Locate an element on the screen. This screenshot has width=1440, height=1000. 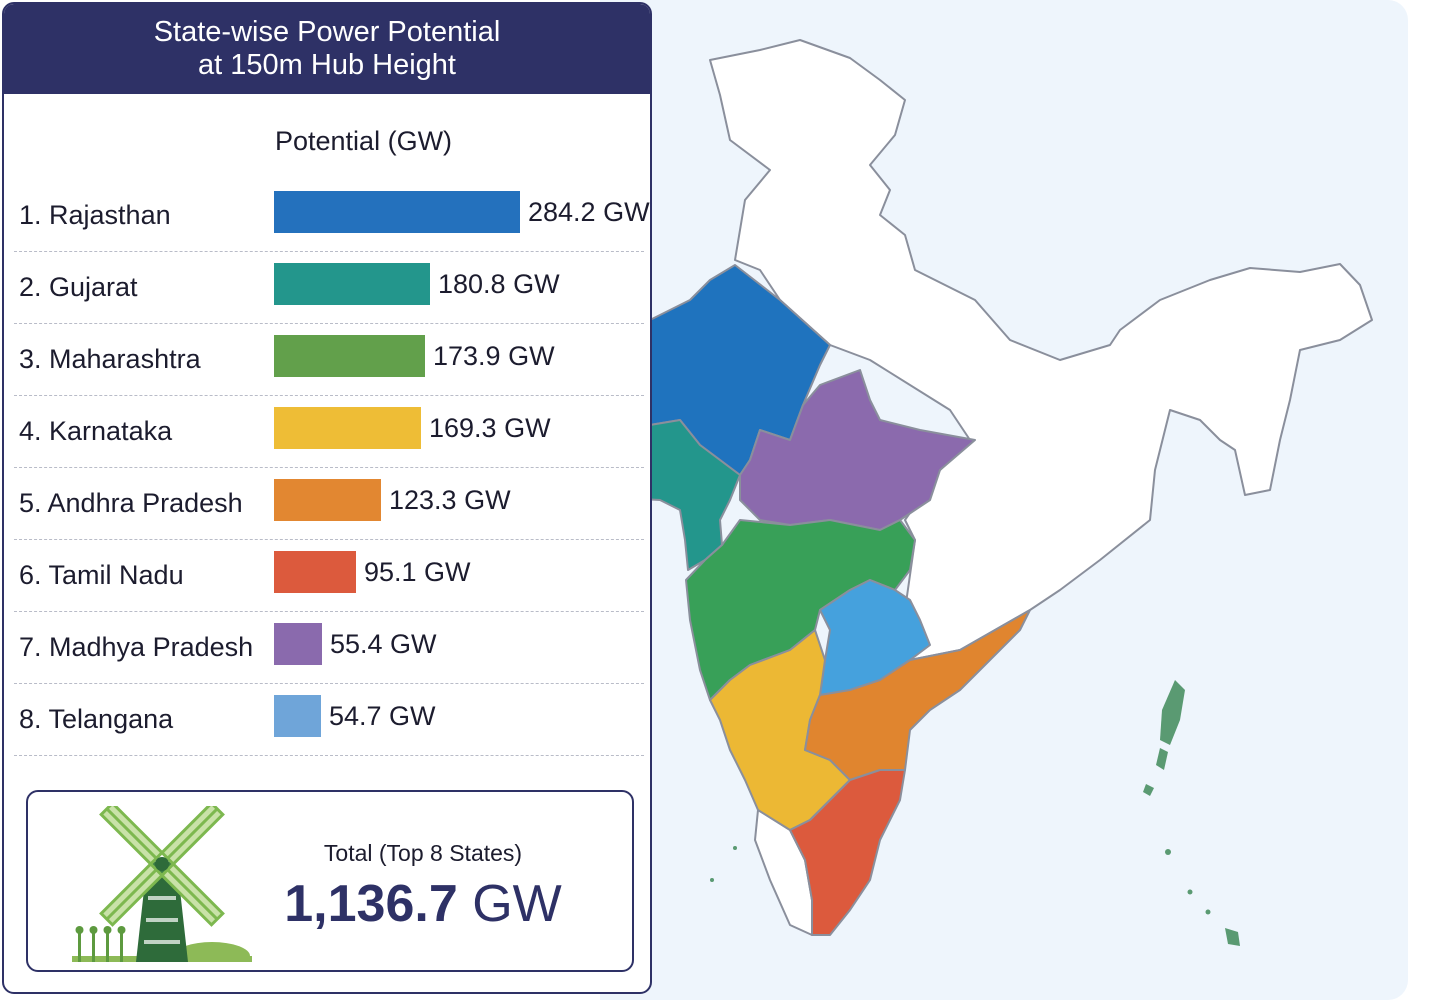
total-value: 1,136.7 GW is located at coordinates (423, 904).